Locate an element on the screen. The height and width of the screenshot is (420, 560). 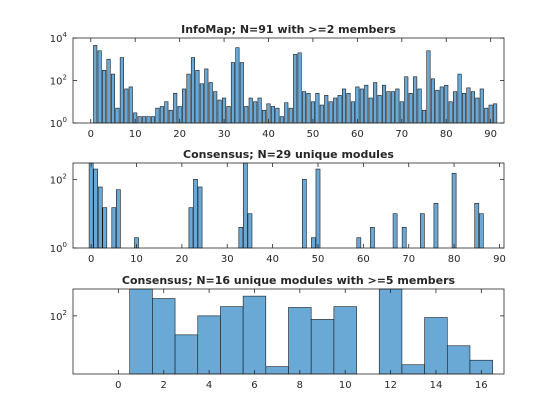
x-tick-label: 80 is located at coordinates (454, 259).